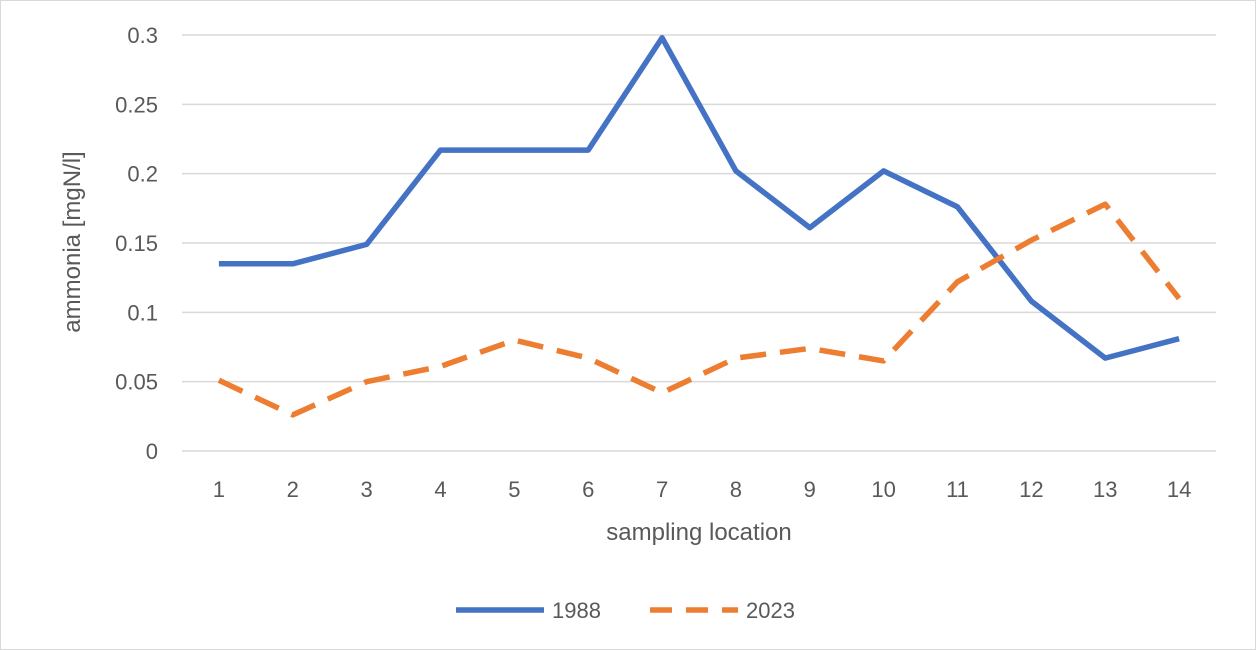  What do you see at coordinates (142, 35) in the screenshot?
I see `y-tick-label: 0.3` at bounding box center [142, 35].